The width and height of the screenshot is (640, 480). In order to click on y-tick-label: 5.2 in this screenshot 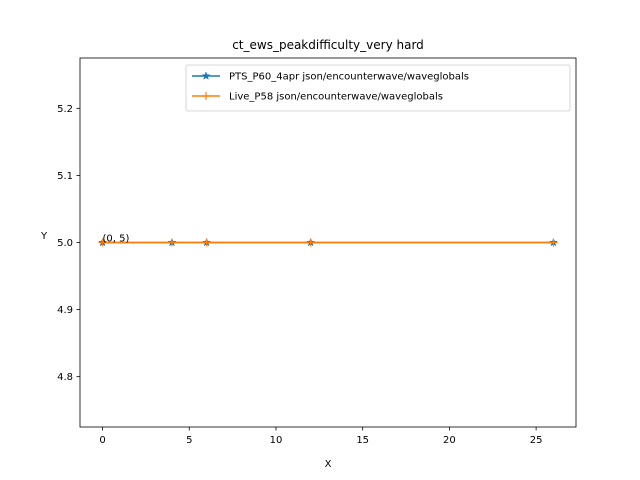, I will do `click(65, 109)`.